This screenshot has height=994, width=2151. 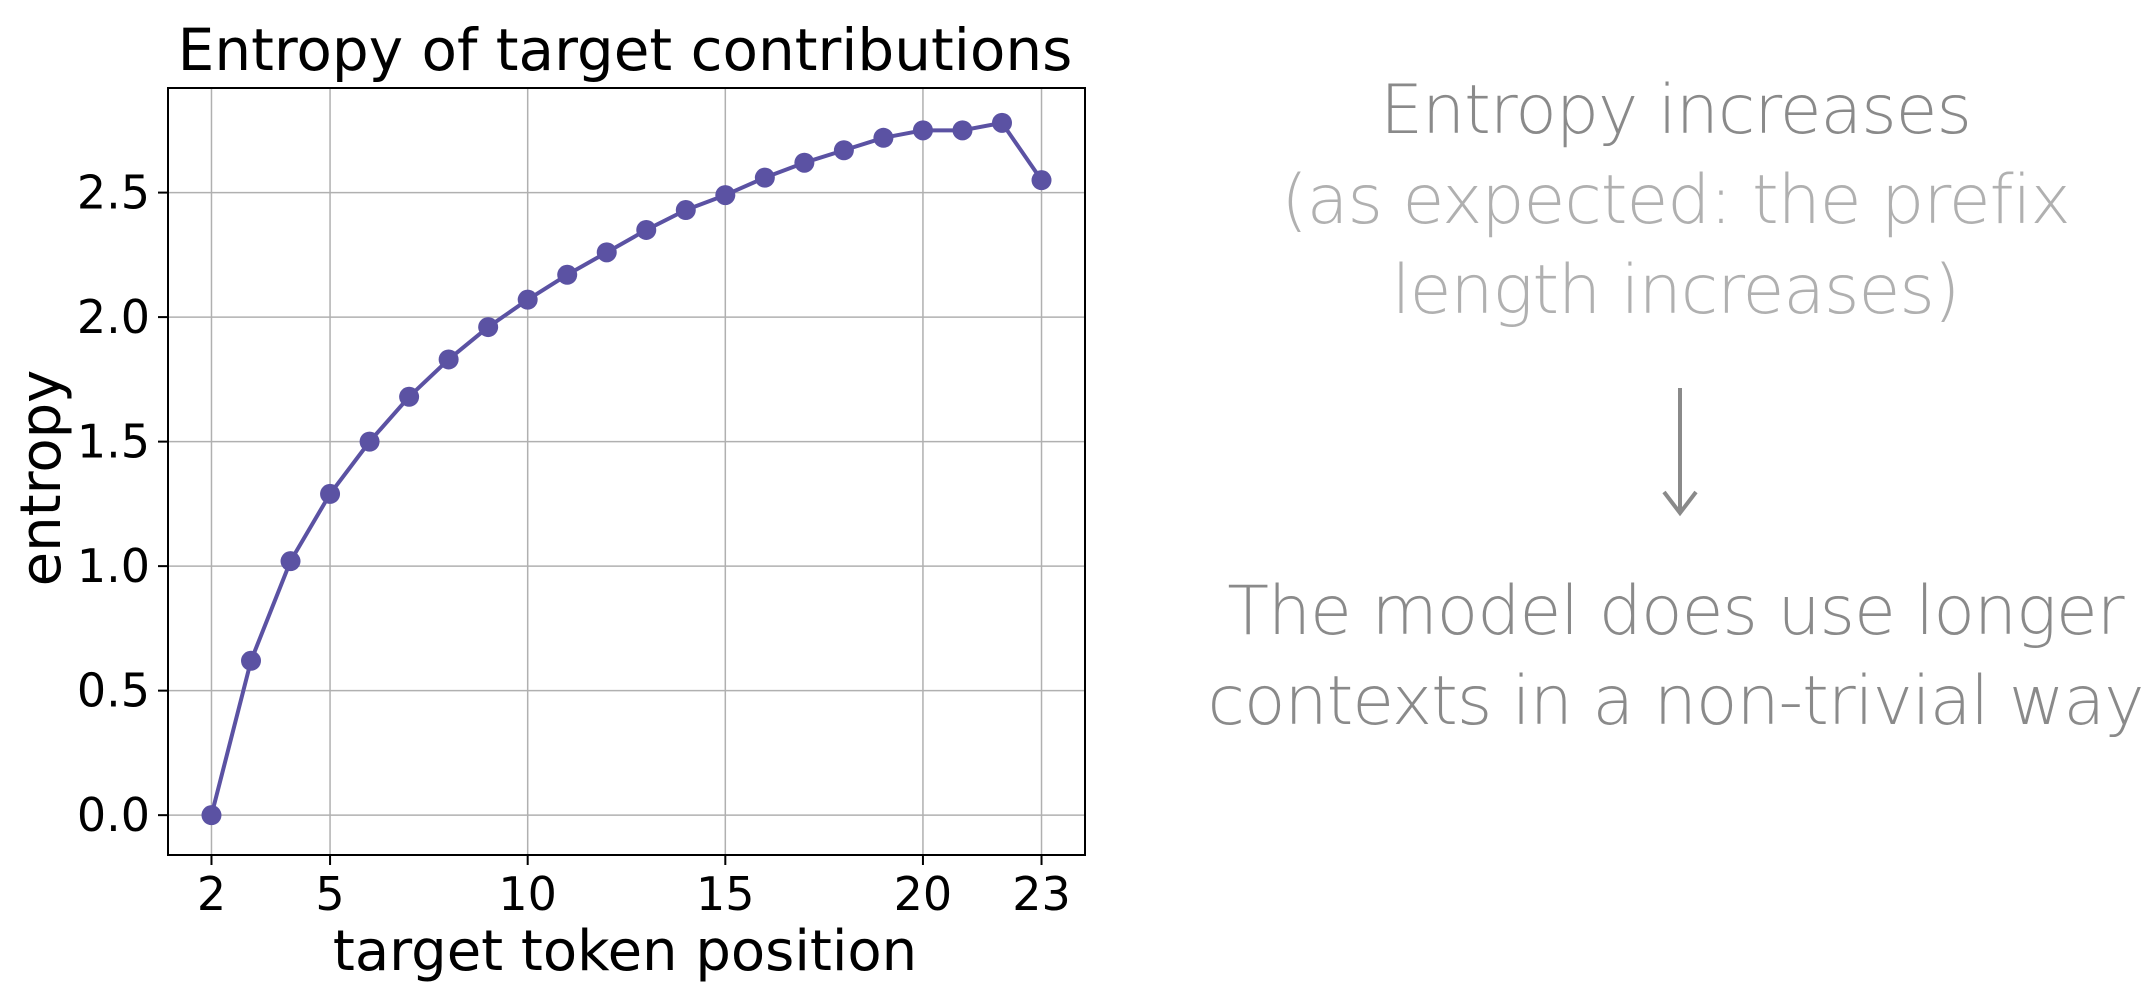 I want to click on y-axis-label: entropy, so click(x=41, y=478).